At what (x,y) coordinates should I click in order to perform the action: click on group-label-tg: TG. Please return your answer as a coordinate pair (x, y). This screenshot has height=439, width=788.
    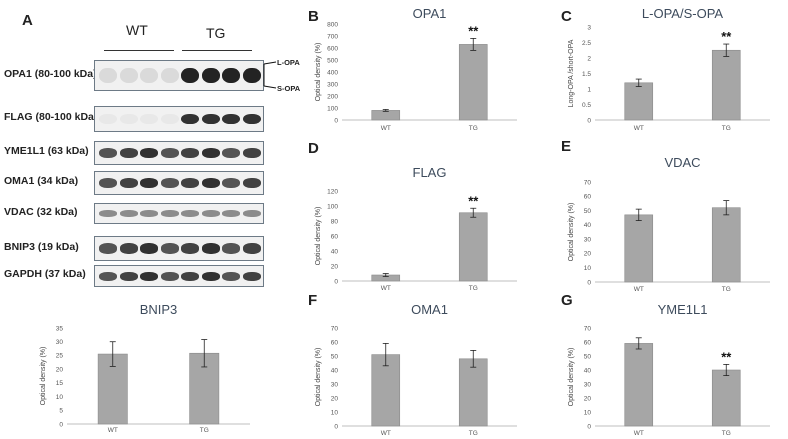
    Looking at the image, I should click on (216, 33).